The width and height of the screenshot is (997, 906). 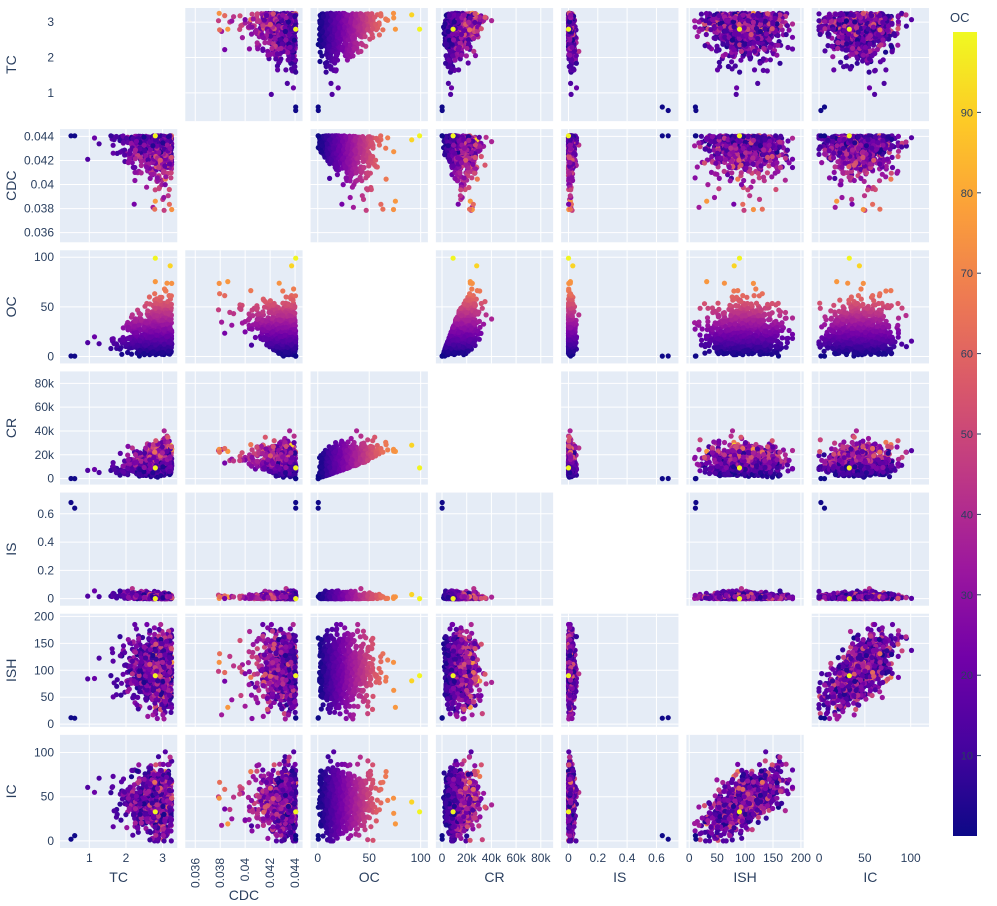 What do you see at coordinates (243, 64) in the screenshot?
I see `panel-TC-vs-CDC` at bounding box center [243, 64].